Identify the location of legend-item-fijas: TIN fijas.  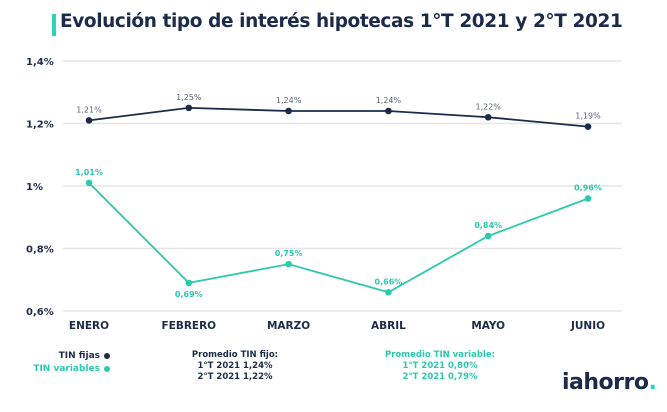
(70, 356).